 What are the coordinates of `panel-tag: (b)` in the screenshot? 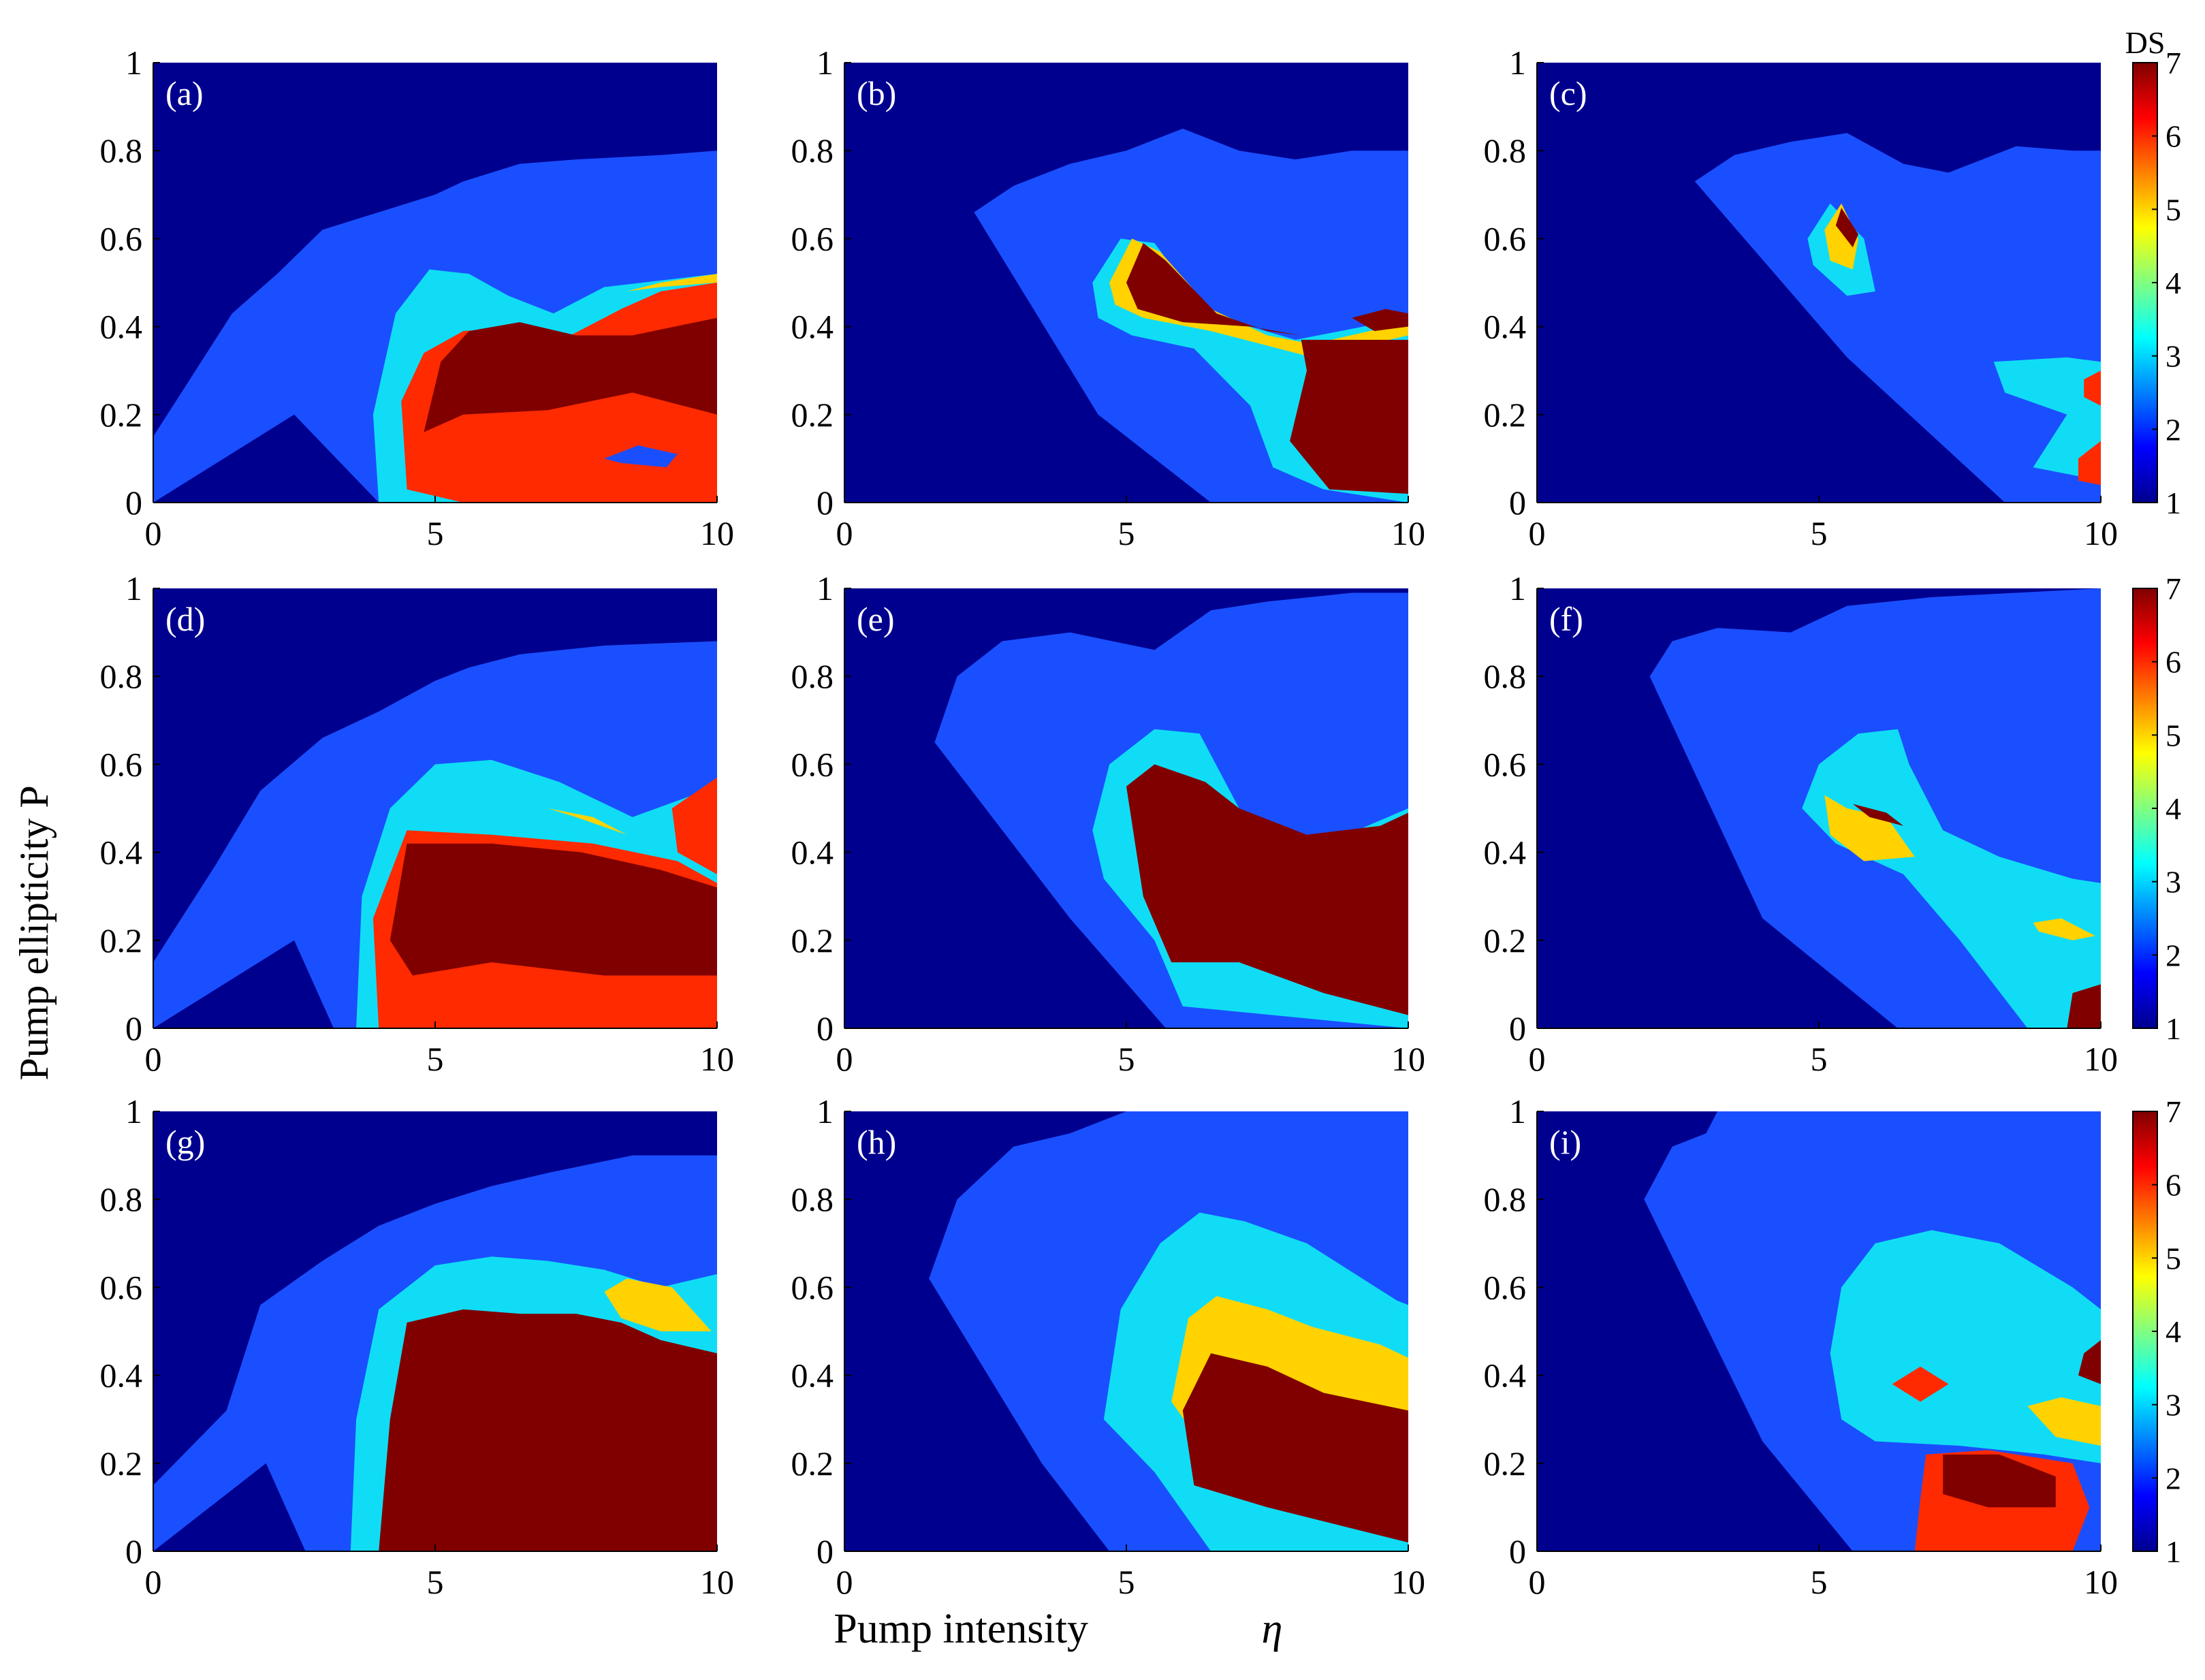 It's located at (876, 93).